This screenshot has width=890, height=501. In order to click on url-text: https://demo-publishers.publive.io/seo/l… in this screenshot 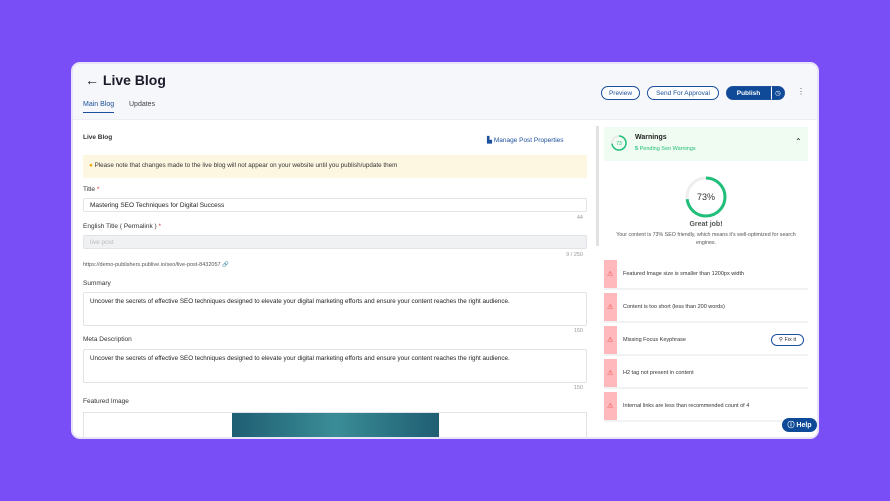, I will do `click(152, 265)`.